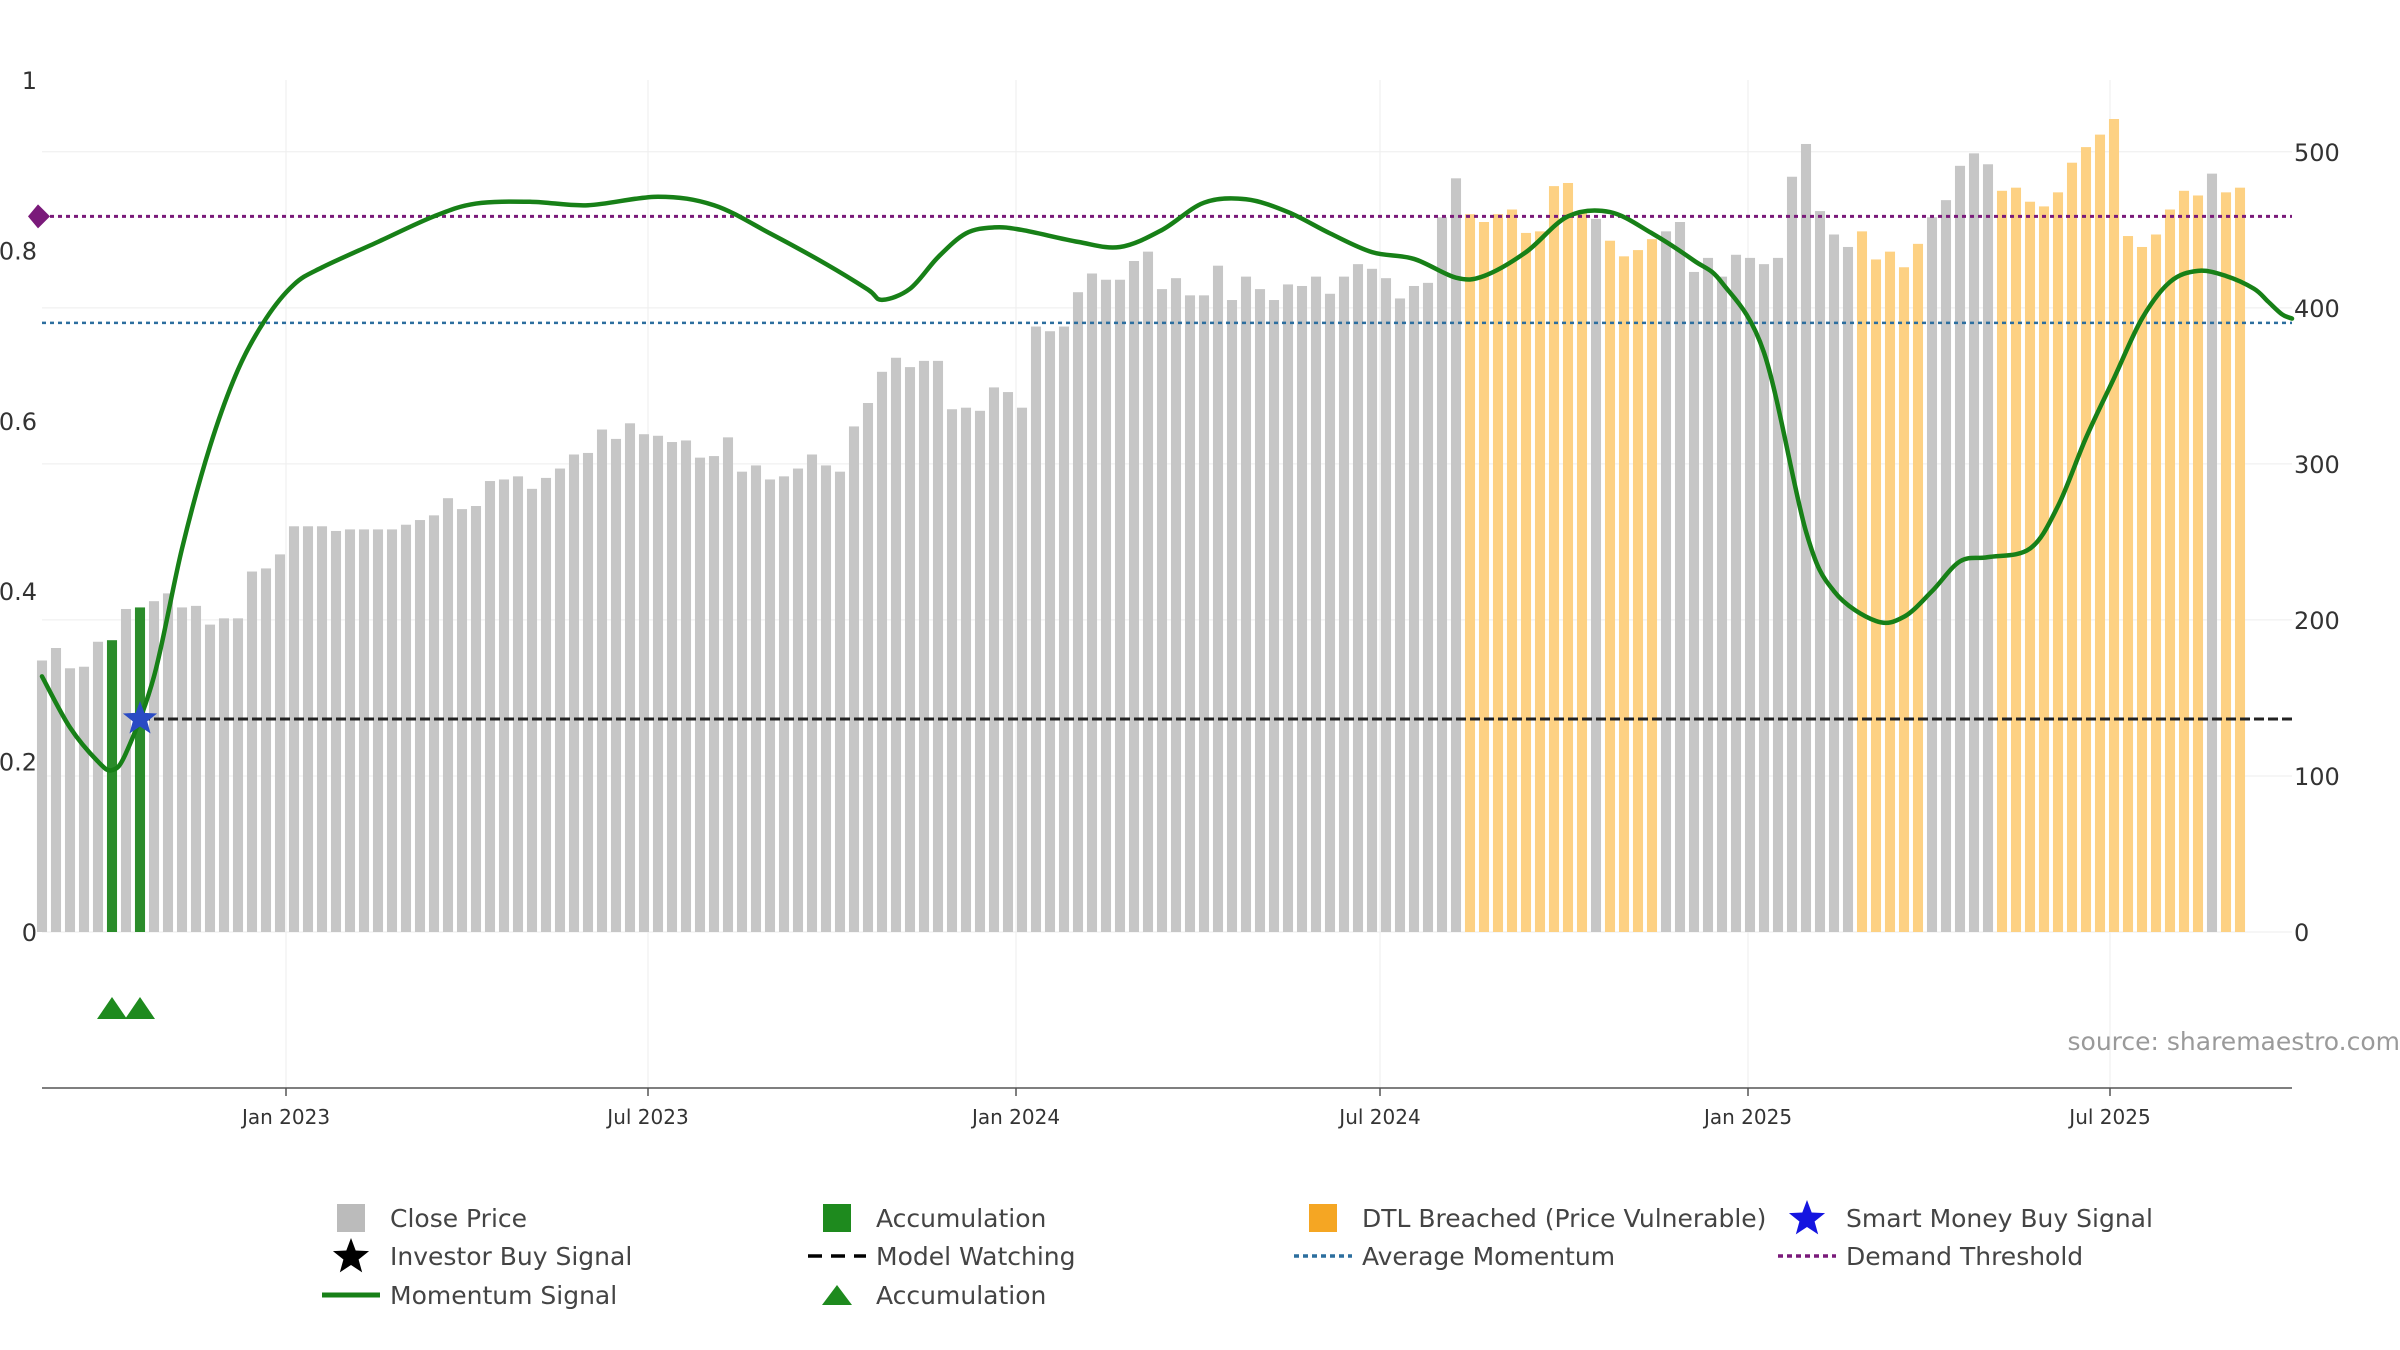 The image size is (2400, 1350). I want to click on y-left-tick-label: 0, so click(29, 933).